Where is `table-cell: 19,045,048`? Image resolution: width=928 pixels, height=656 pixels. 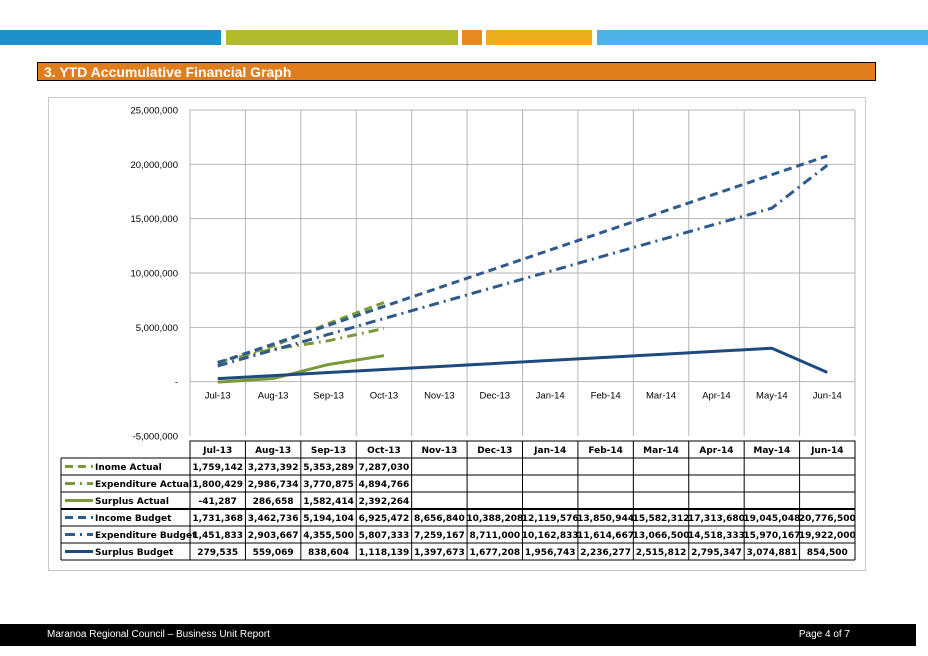 table-cell: 19,045,048 is located at coordinates (771, 519).